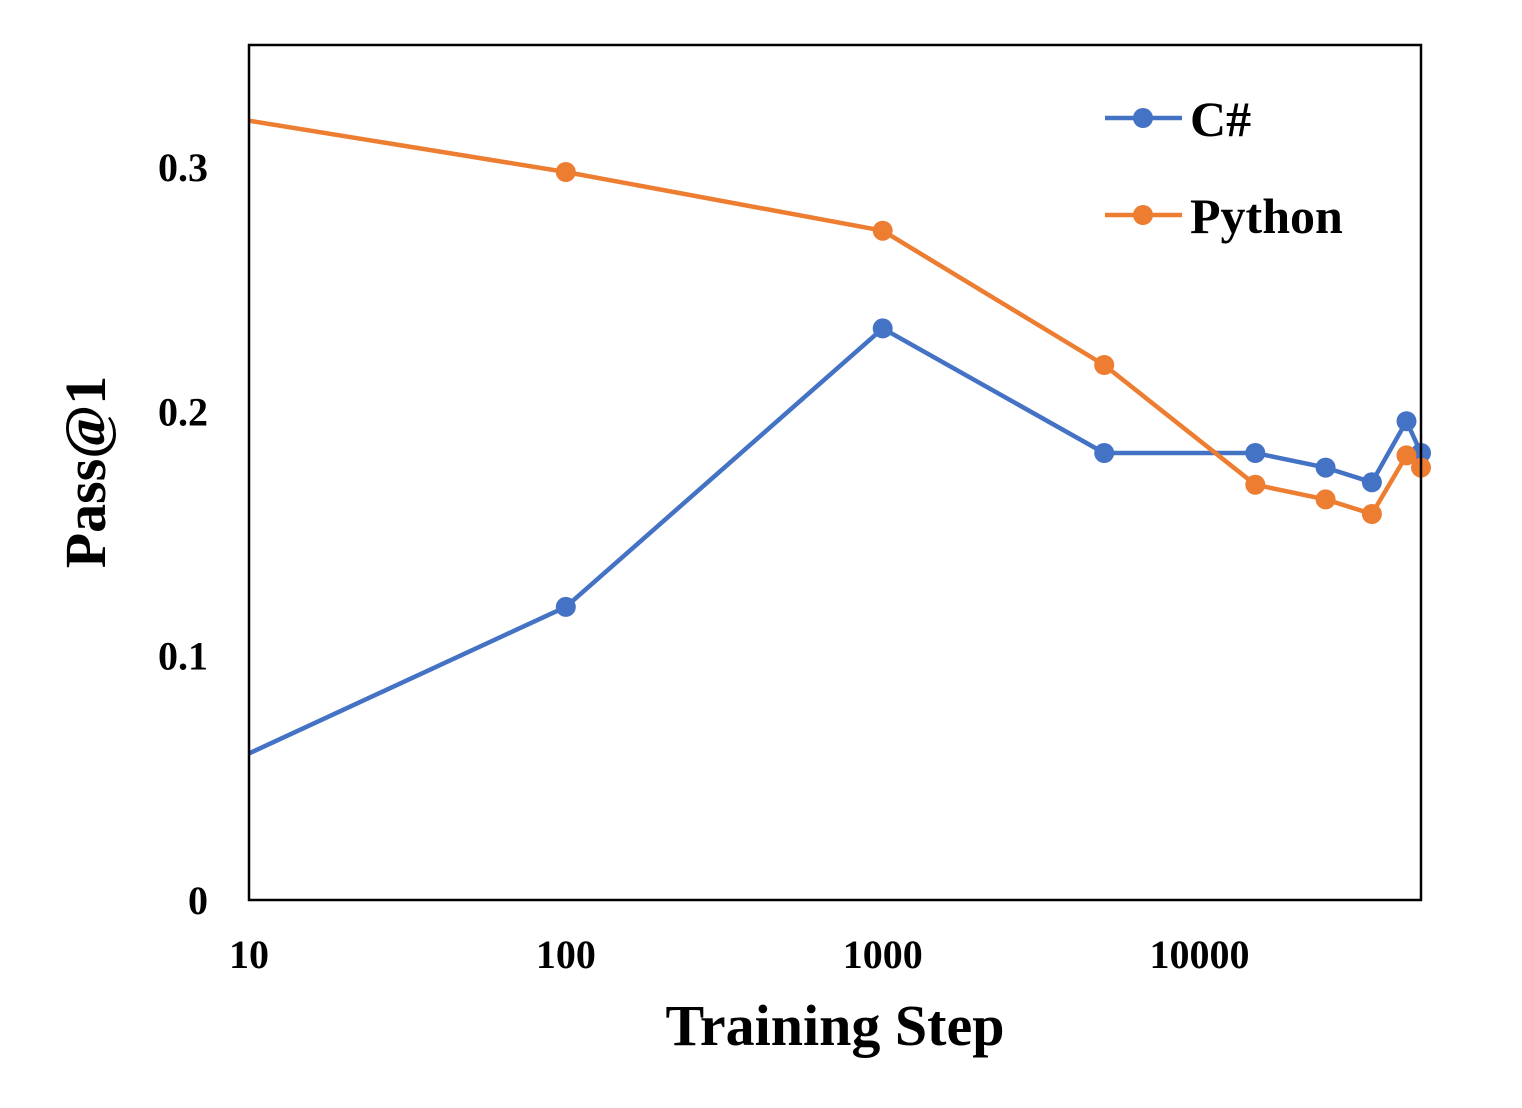 Image resolution: width=1522 pixels, height=1108 pixels. What do you see at coordinates (249, 954) in the screenshot?
I see `x-tick-label: 10` at bounding box center [249, 954].